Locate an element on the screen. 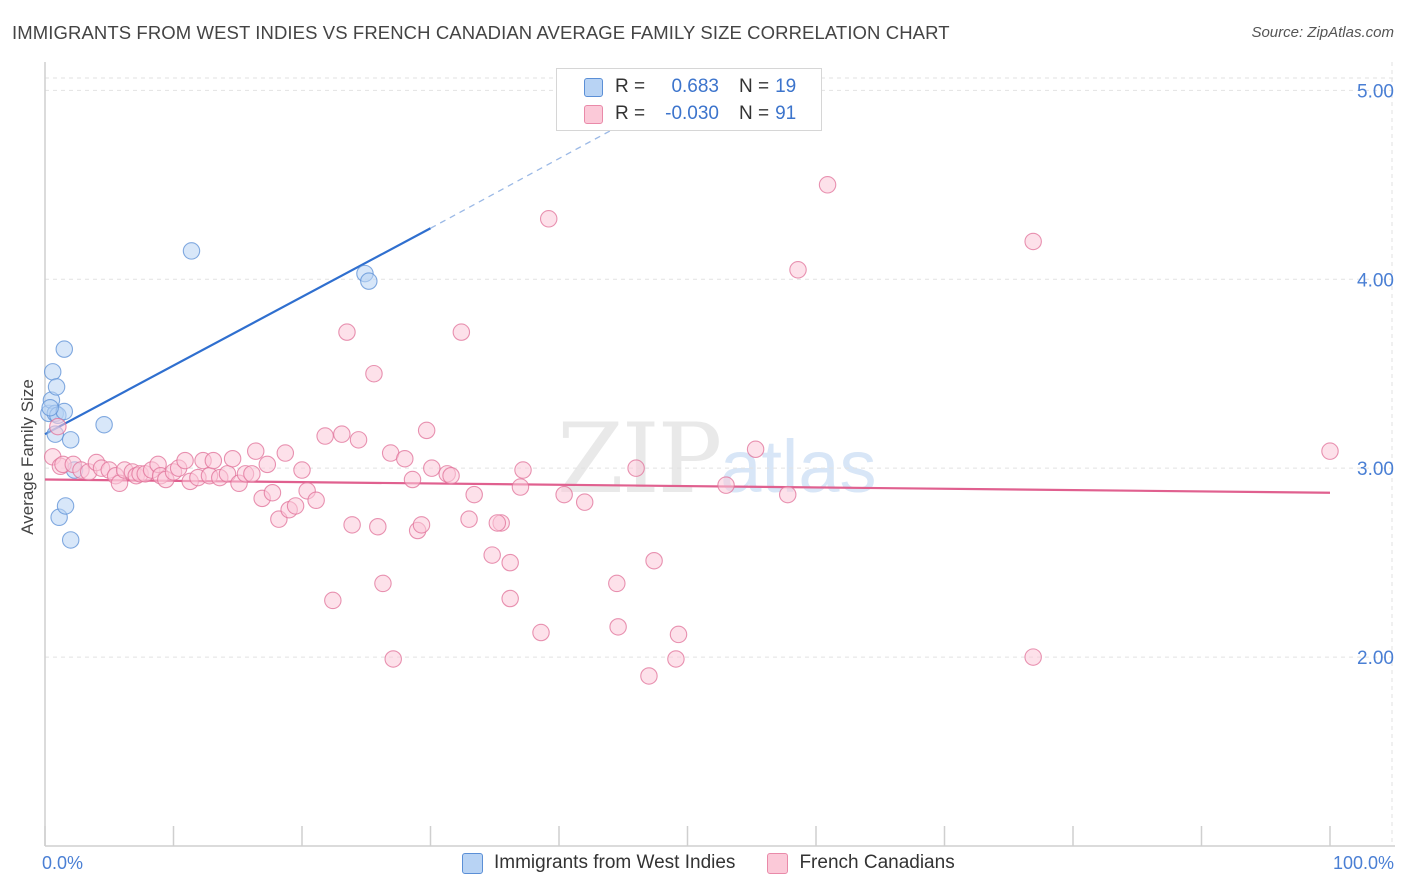 This screenshot has height=892, width=1406. legend-n-value: 19 is located at coordinates (786, 86).